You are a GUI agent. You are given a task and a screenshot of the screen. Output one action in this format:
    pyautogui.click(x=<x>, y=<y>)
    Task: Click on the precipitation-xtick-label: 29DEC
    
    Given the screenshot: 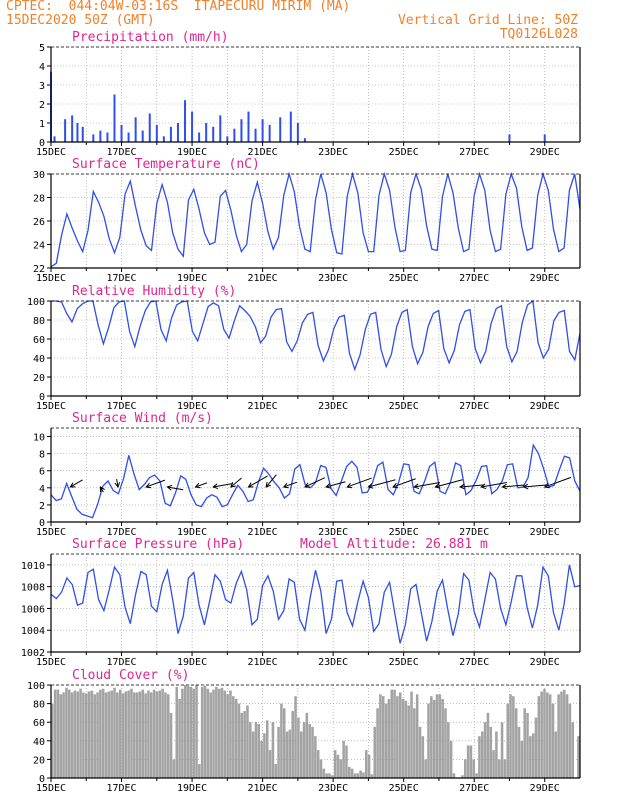 What is the action you would take?
    pyautogui.click(x=545, y=152)
    